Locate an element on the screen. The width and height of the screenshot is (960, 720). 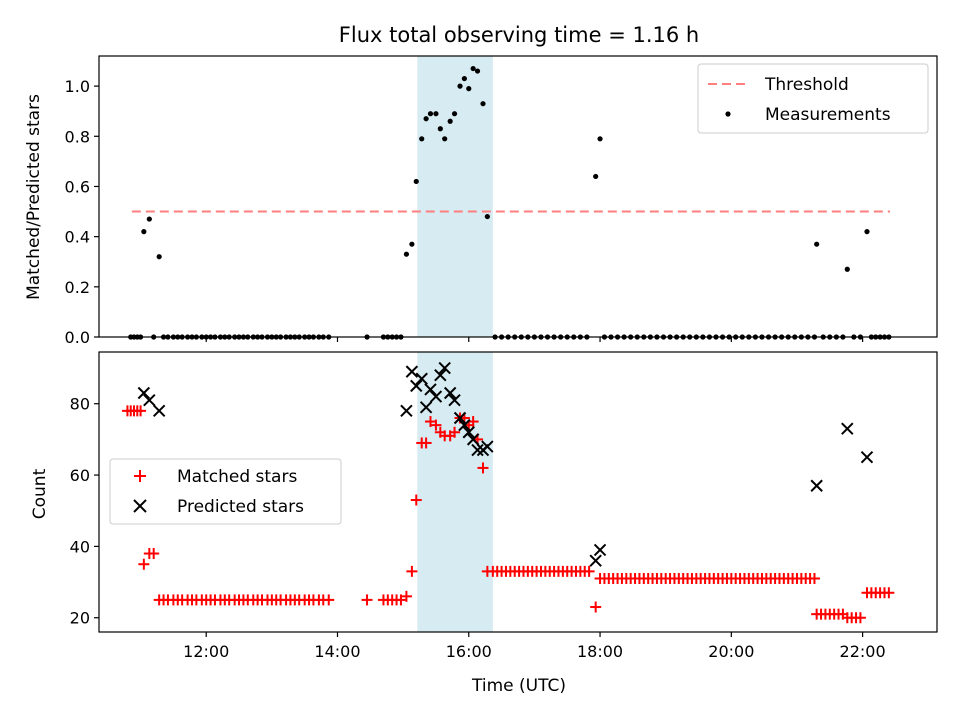
y-tick-label: 0.0 is located at coordinates (77, 337).